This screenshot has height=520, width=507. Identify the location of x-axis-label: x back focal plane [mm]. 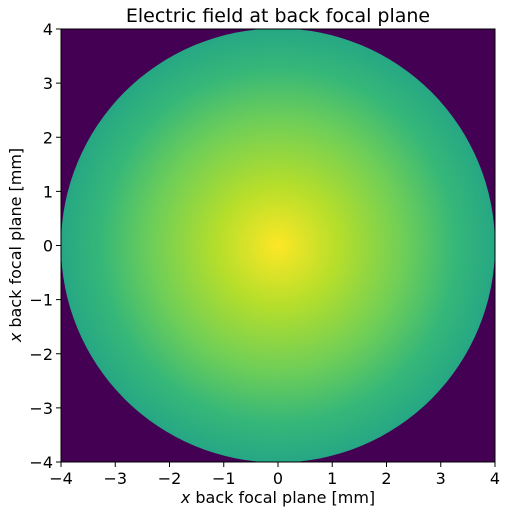
(277, 497).